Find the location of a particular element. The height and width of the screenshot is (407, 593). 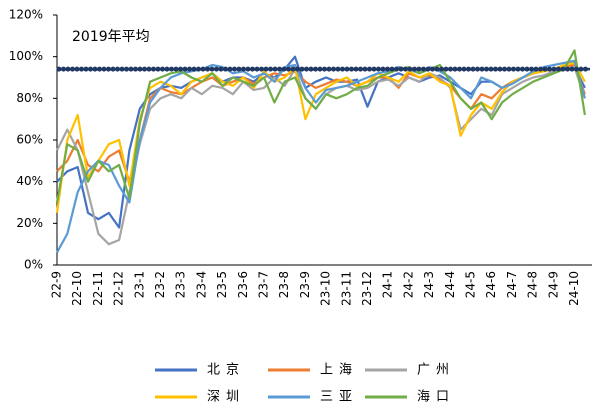

x-tick-label: 23-7 is located at coordinates (264, 284).